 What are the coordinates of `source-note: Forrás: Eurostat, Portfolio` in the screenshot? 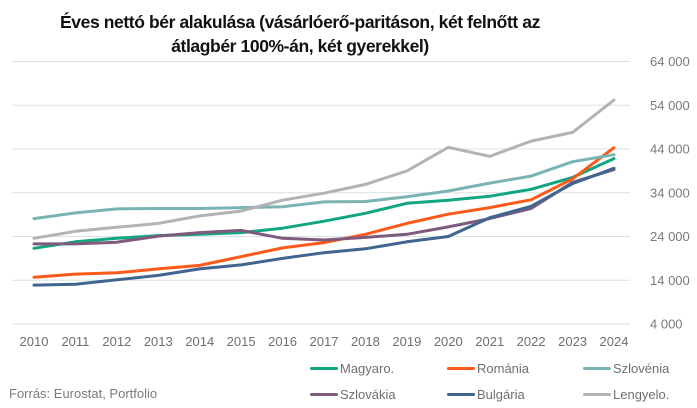 It's located at (83, 393).